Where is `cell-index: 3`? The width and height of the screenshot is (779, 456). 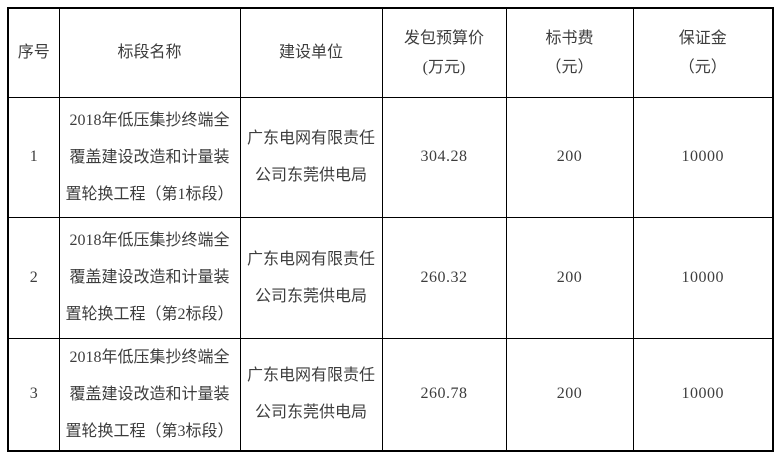 cell-index: 3 is located at coordinates (33, 394).